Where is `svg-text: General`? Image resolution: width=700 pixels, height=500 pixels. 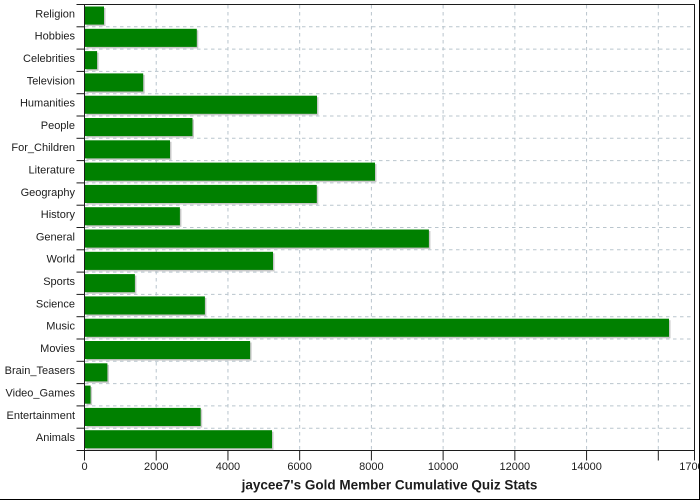
svg-text: General is located at coordinates (55, 237).